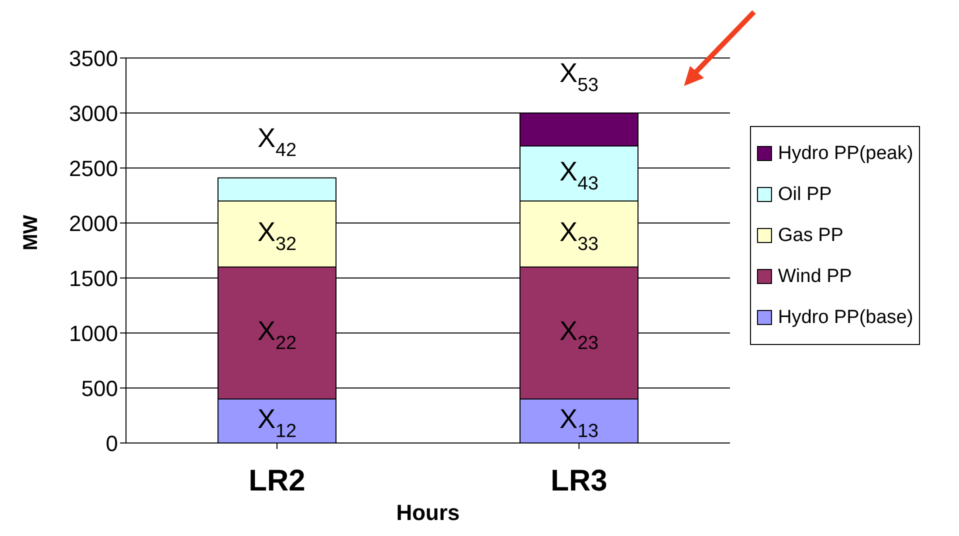  I want to click on y-tick-label: 1500, so click(93, 278).